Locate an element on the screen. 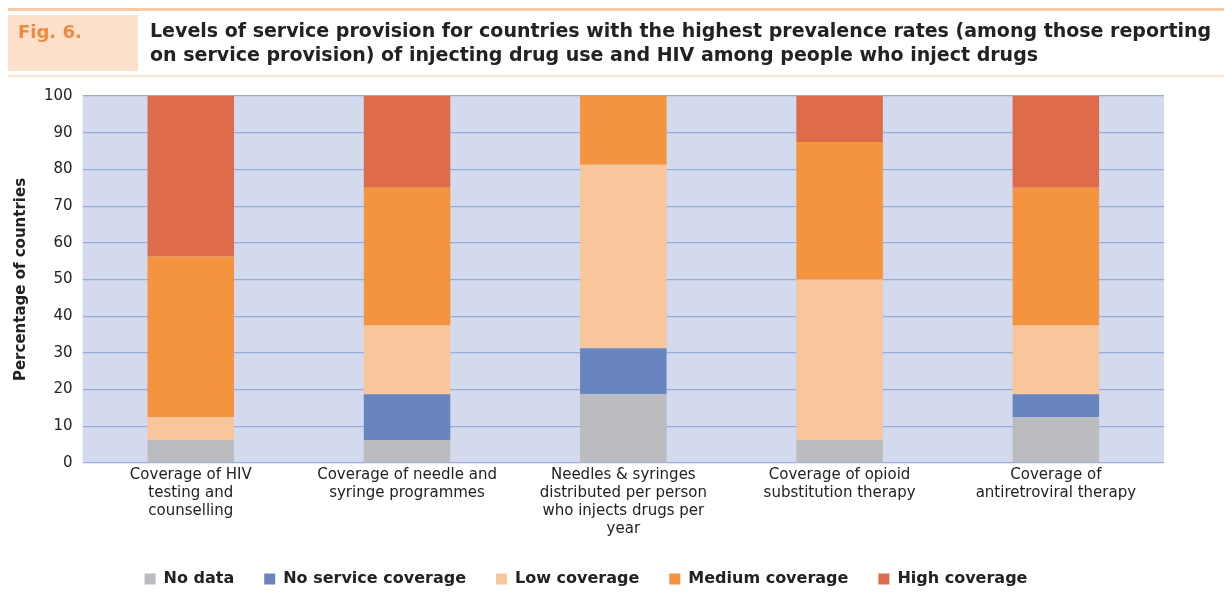 The width and height of the screenshot is (1232, 615). legend-label: Low coverage is located at coordinates (577, 577).